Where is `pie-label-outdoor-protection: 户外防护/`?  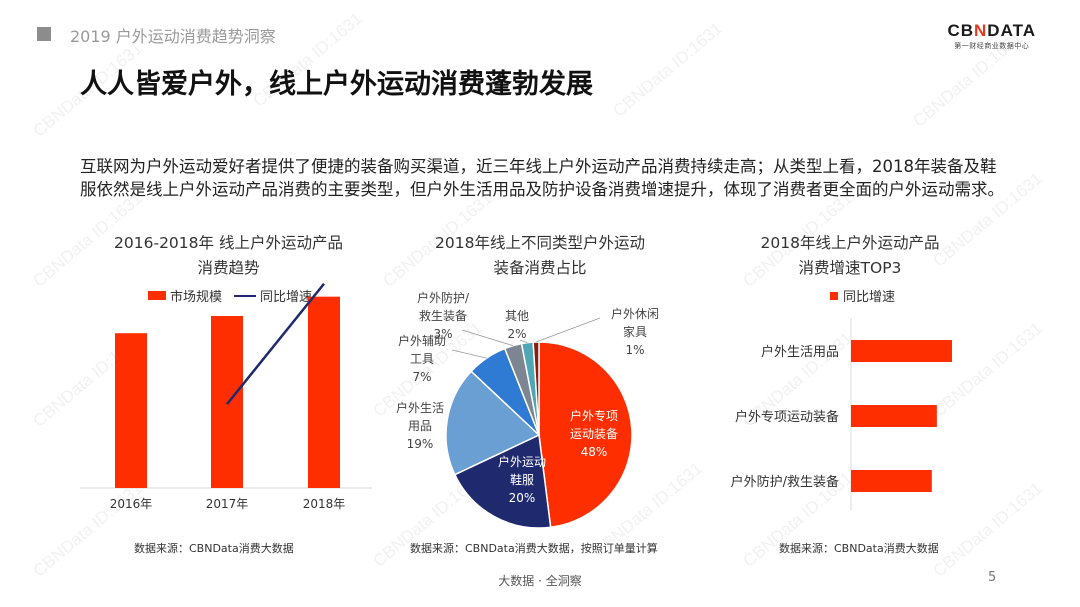
pie-label-outdoor-protection: 户外防护/ is located at coordinates (443, 297).